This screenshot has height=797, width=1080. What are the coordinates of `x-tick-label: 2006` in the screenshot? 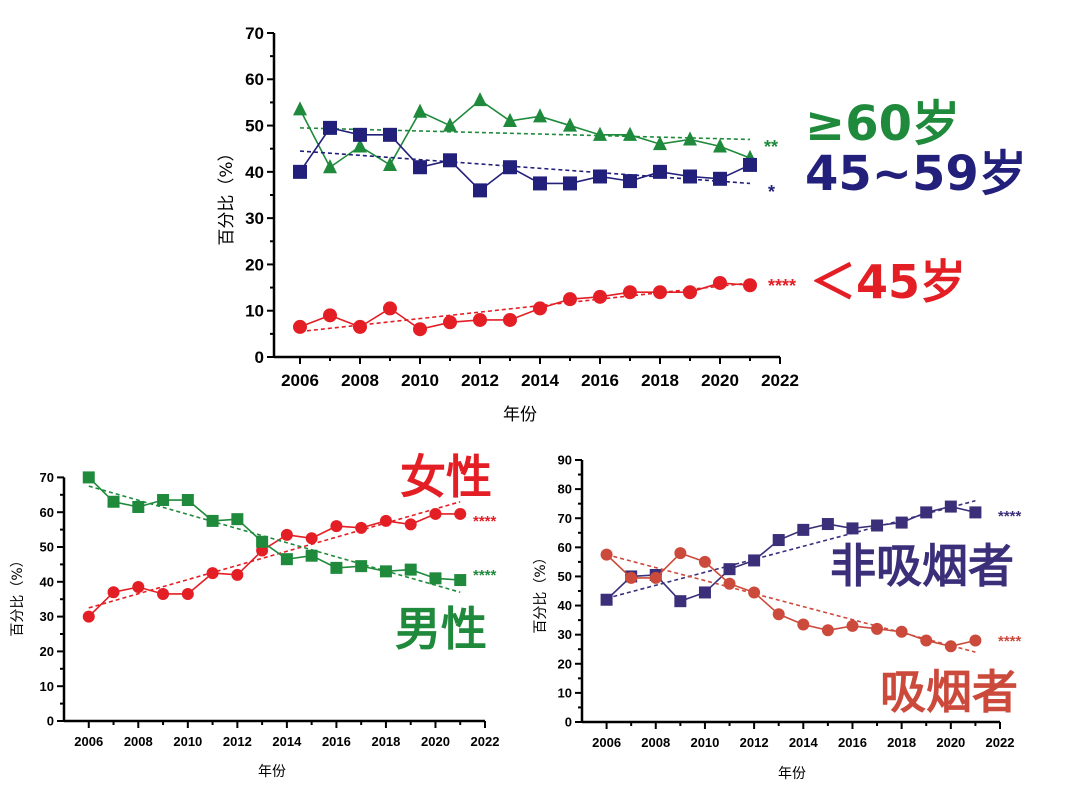 It's located at (606, 742).